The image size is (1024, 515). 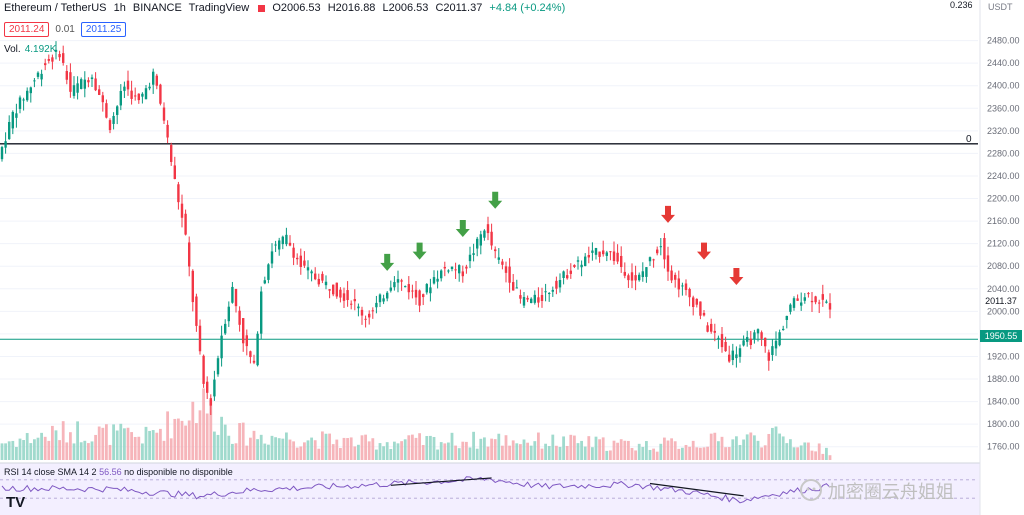 What do you see at coordinates (157, 8) in the screenshot?
I see `exchange: BINANCE` at bounding box center [157, 8].